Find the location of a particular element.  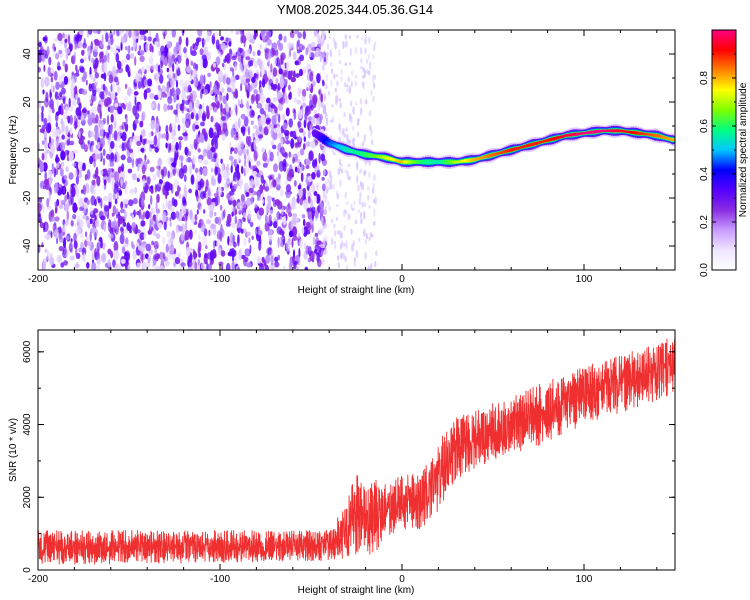

y-tick-label: 0 is located at coordinates (27, 150).